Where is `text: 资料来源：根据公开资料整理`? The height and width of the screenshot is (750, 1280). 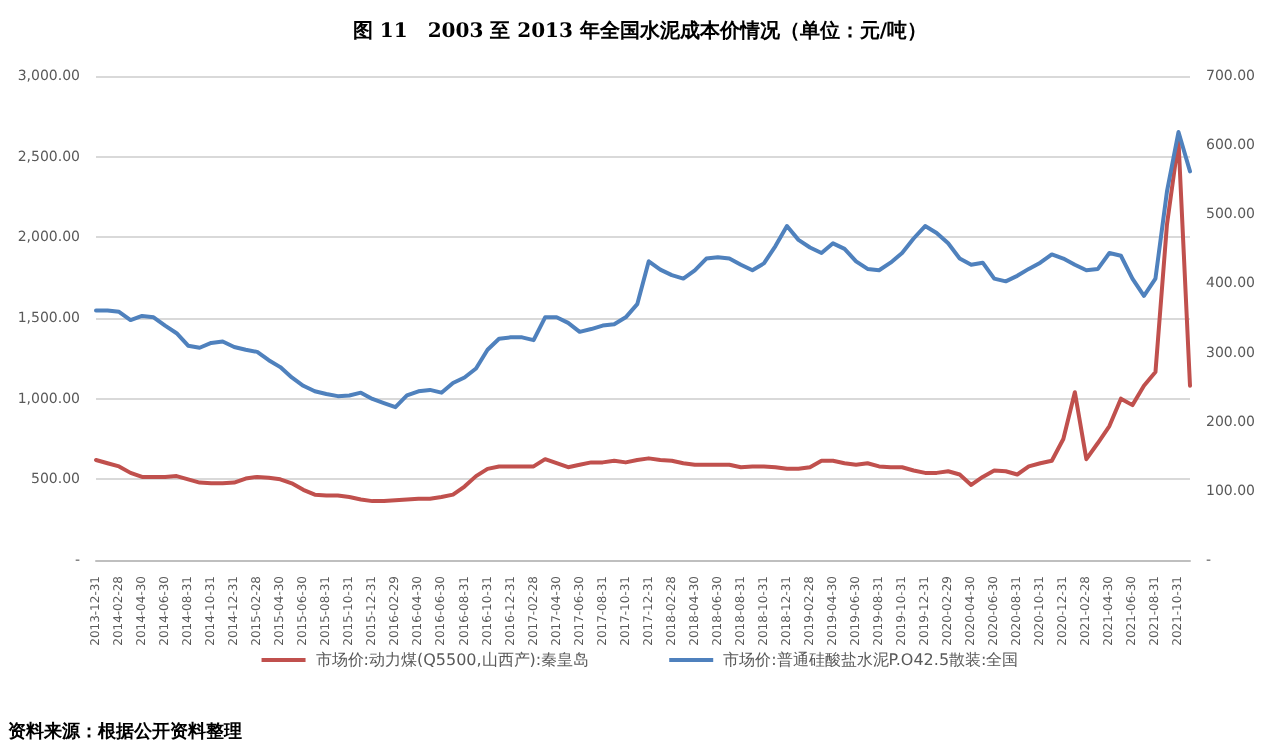
text: 资料来源：根据公开资料整理 is located at coordinates (125, 732).